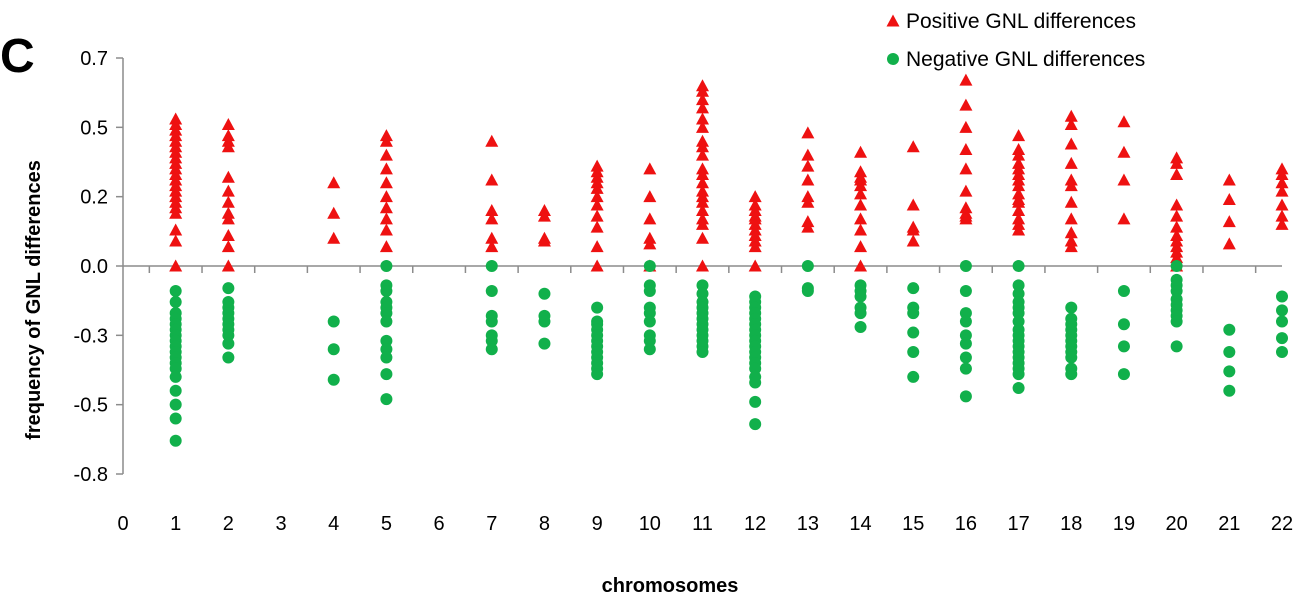 This screenshot has height=603, width=1310. Describe the element at coordinates (966, 524) in the screenshot. I see `x-tick-label: 16` at that location.